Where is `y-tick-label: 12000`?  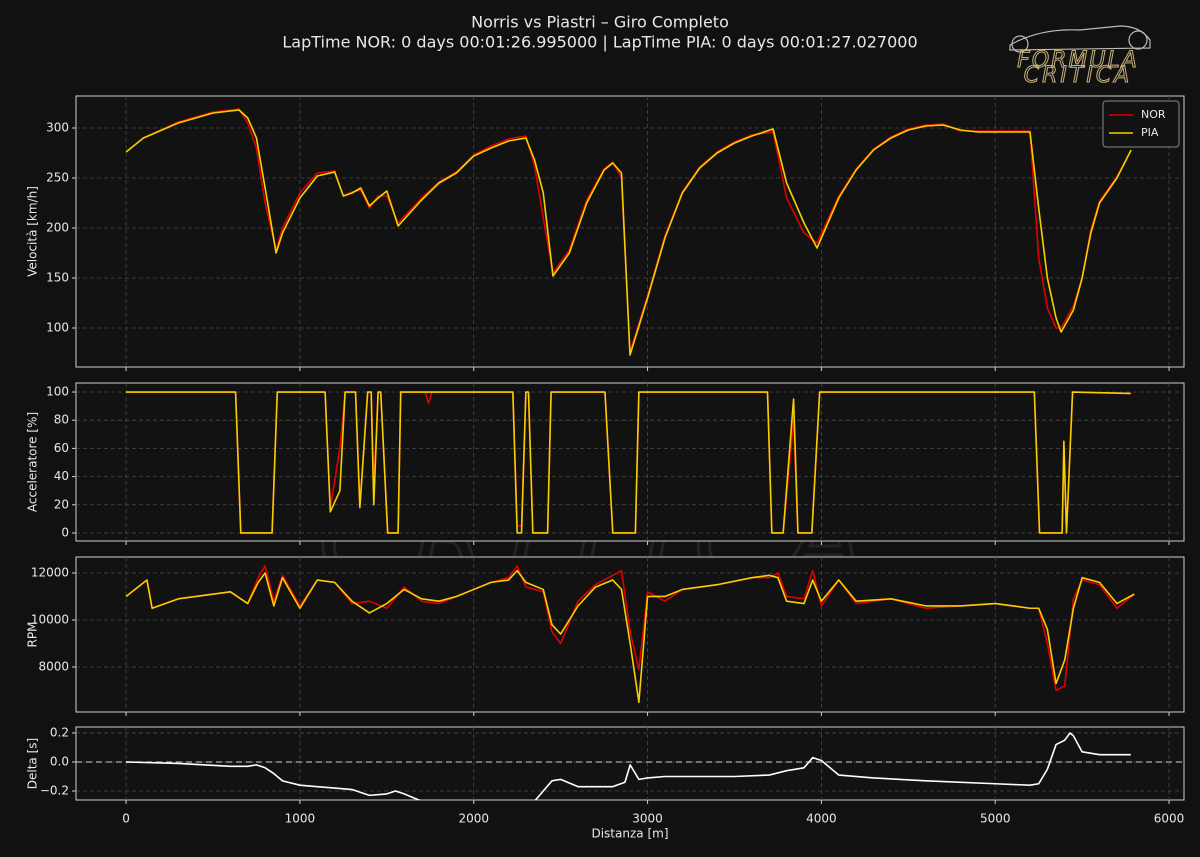 y-tick-label: 12000 is located at coordinates (50, 572).